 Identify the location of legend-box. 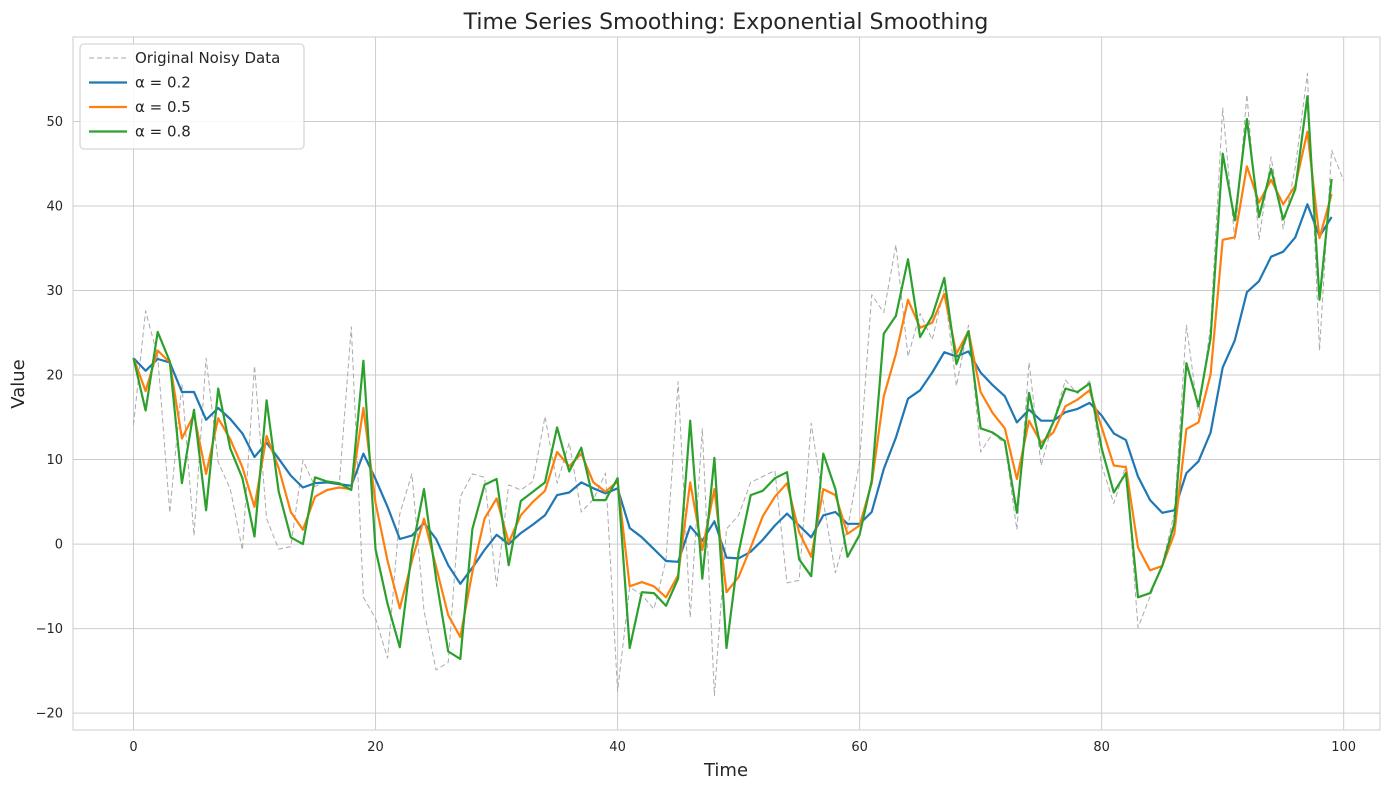
(192, 96).